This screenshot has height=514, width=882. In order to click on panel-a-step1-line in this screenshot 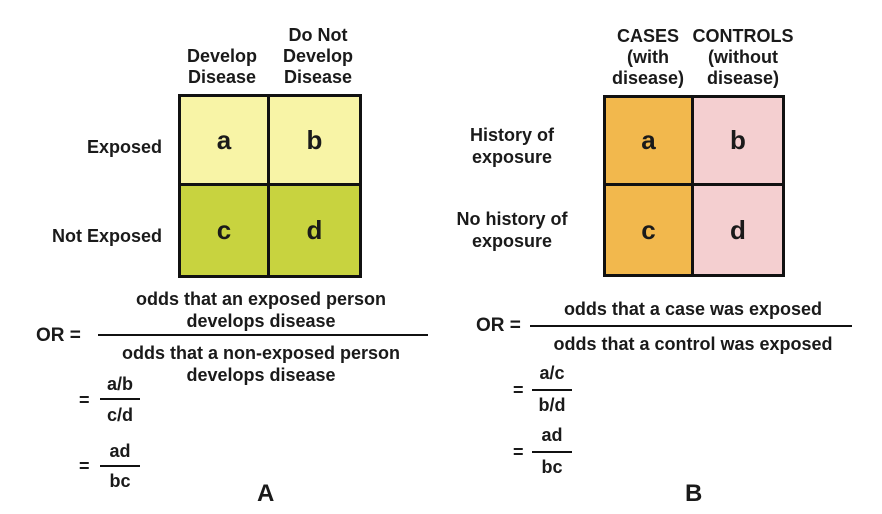, I will do `click(120, 399)`.